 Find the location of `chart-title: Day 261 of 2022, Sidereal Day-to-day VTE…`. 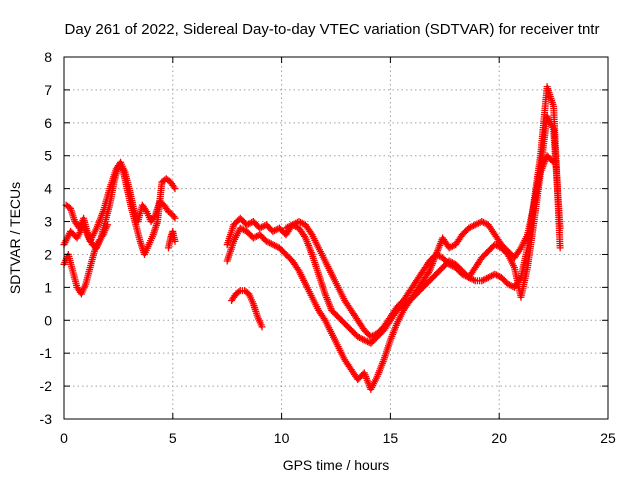

chart-title: Day 261 of 2022, Sidereal Day-to-day VTE… is located at coordinates (332, 29).